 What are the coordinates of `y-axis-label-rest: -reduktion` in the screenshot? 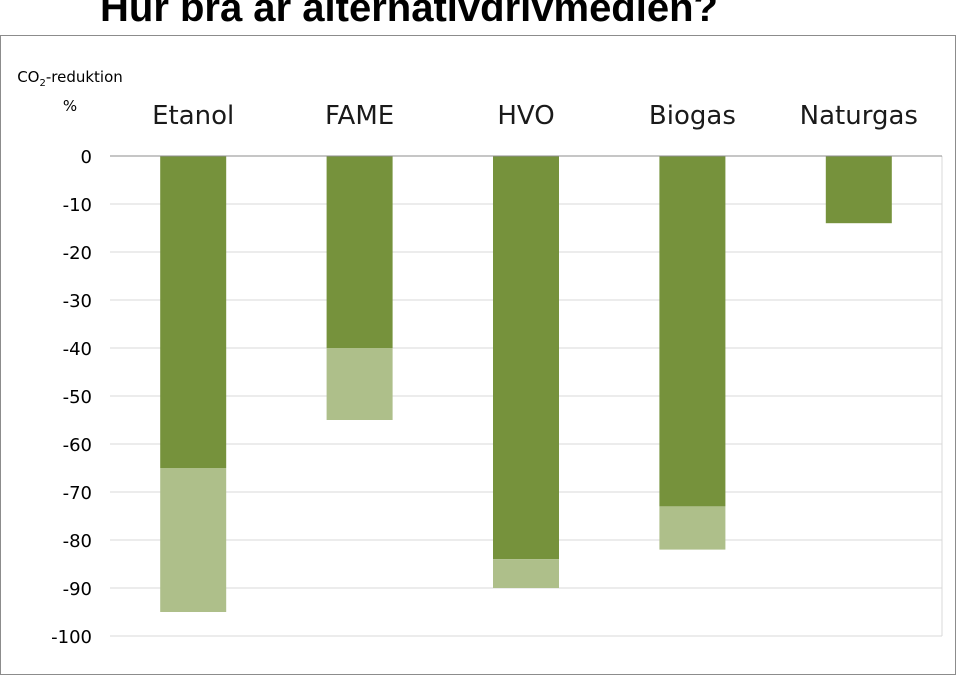 It's located at (84, 77).